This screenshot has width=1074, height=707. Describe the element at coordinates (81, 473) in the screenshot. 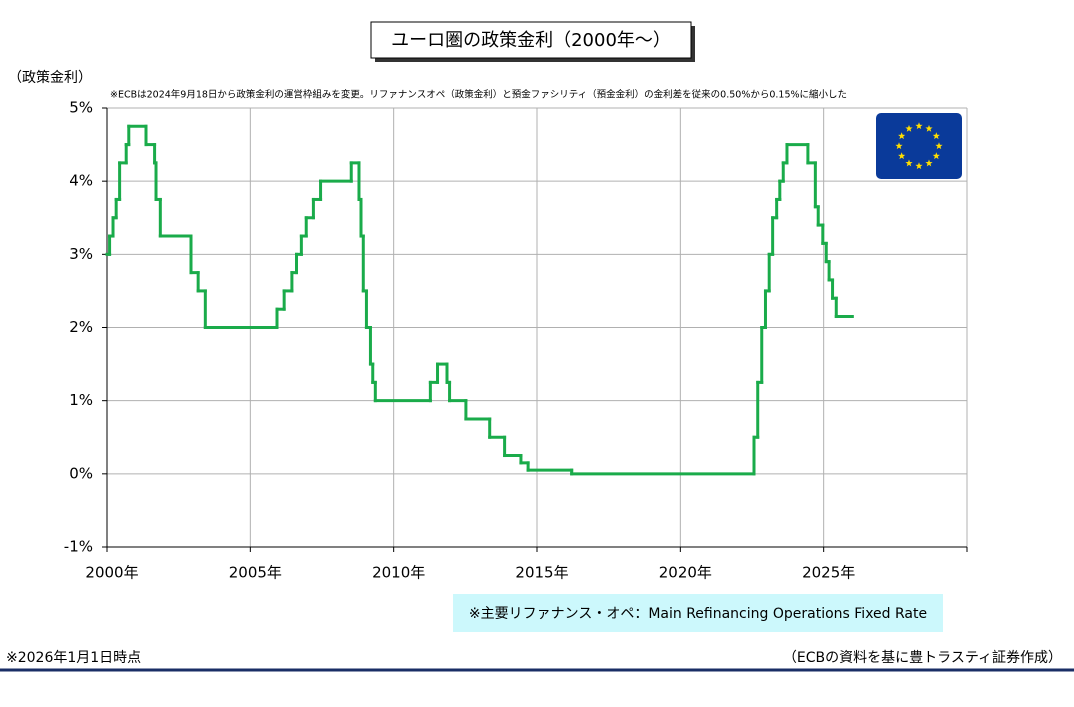

I see `y-tick-label: 0%` at that location.